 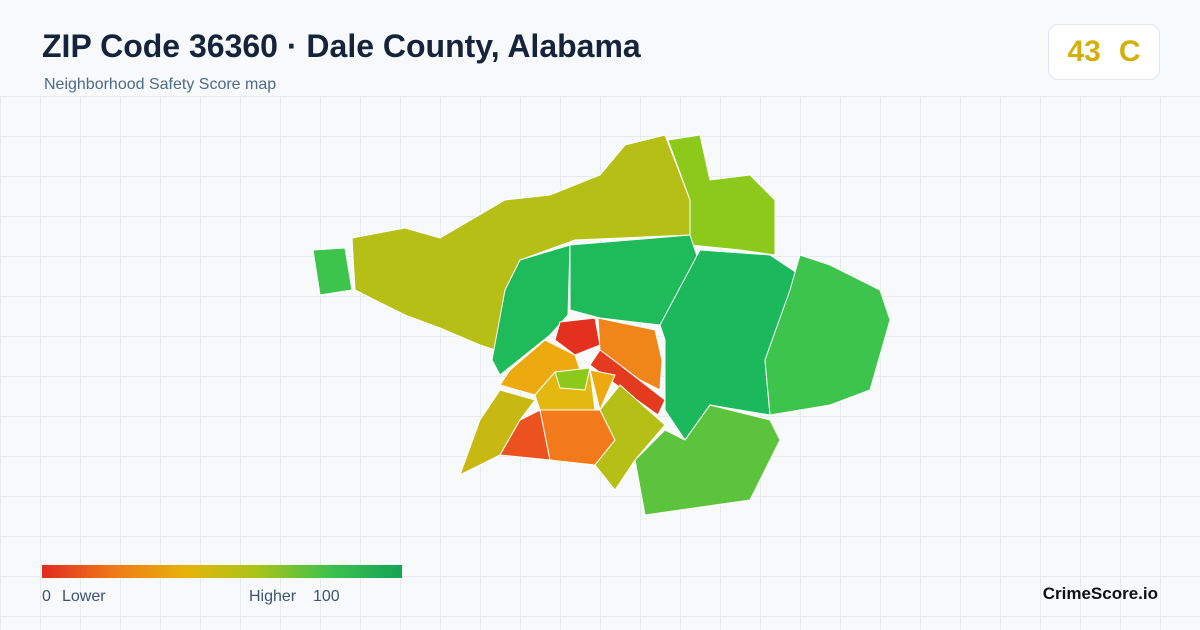 I want to click on legend-min-label: Lower, so click(x=84, y=596).